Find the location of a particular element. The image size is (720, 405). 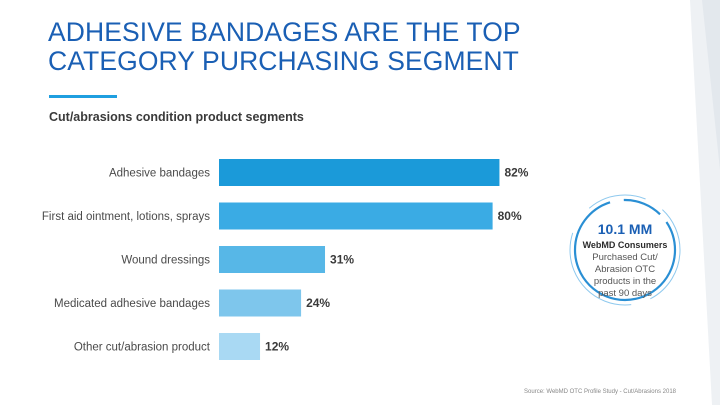

stat-number: 10.1 MM is located at coordinates (625, 229).